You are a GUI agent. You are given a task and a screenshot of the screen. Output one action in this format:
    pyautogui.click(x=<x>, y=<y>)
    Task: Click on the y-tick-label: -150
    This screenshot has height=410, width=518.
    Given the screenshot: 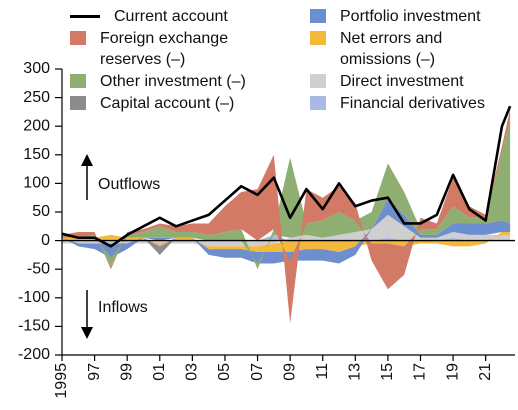 What is the action you would take?
    pyautogui.click(x=34, y=326)
    